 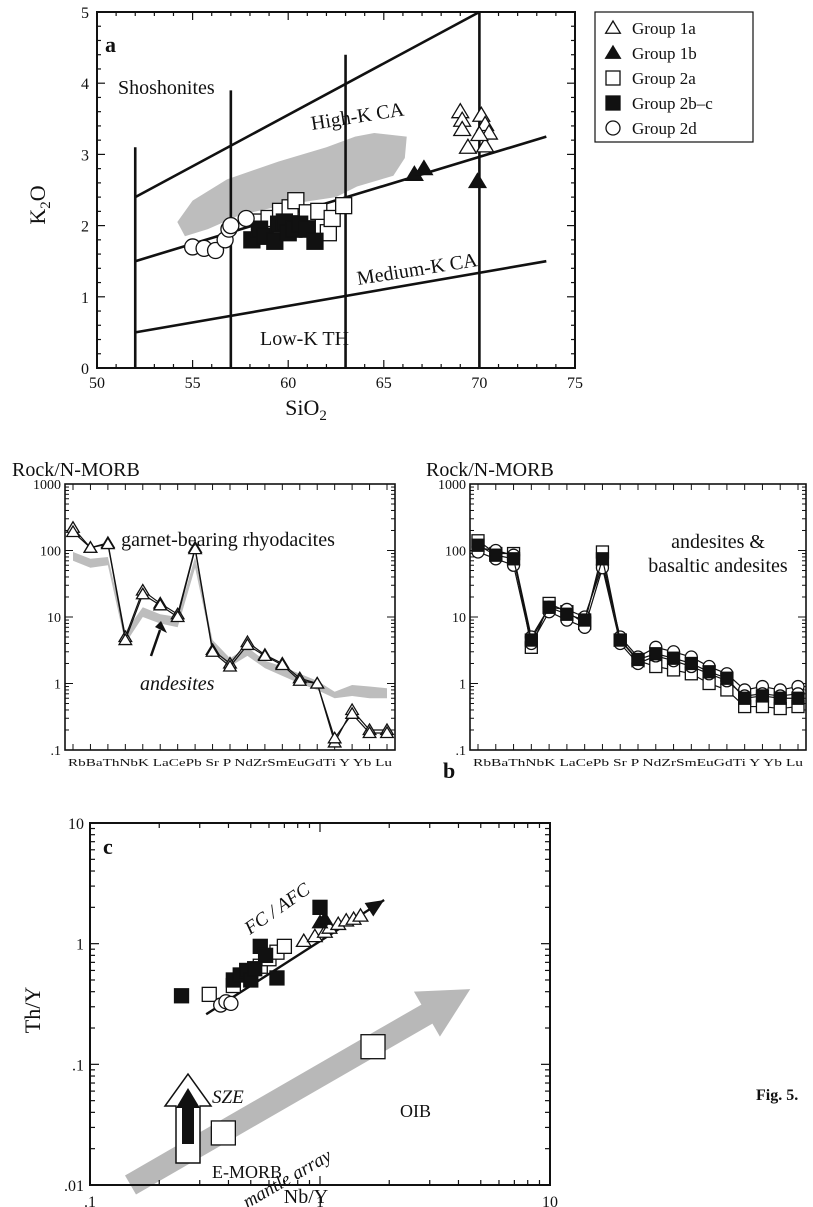 I want to click on legend-label-3: Group 2b–c, so click(x=672, y=103).